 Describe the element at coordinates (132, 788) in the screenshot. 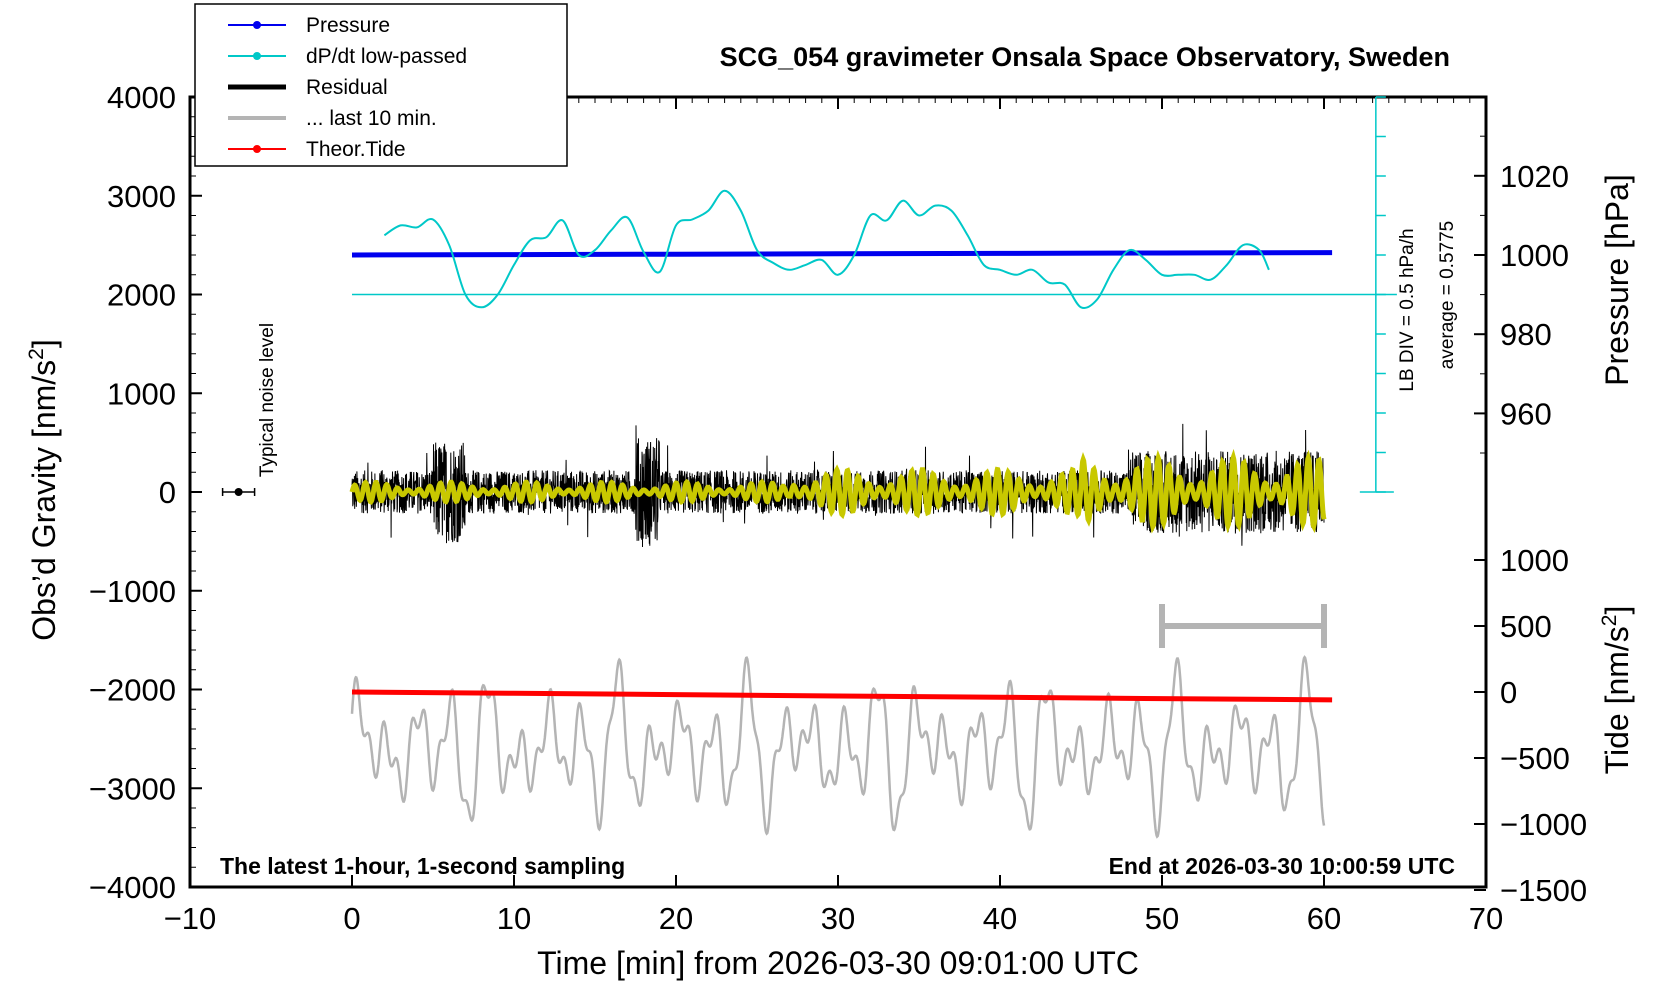

I see `y-tick-label: −3000` at that location.